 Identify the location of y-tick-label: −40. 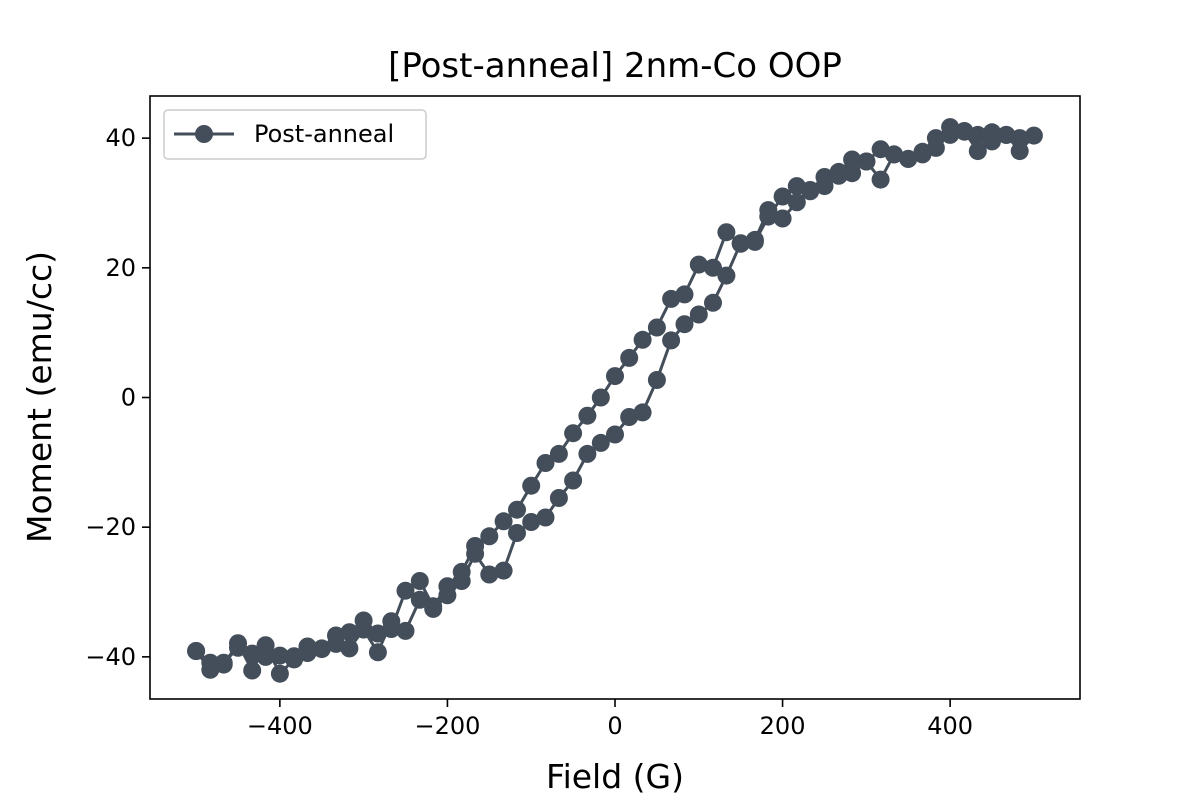
(110, 657).